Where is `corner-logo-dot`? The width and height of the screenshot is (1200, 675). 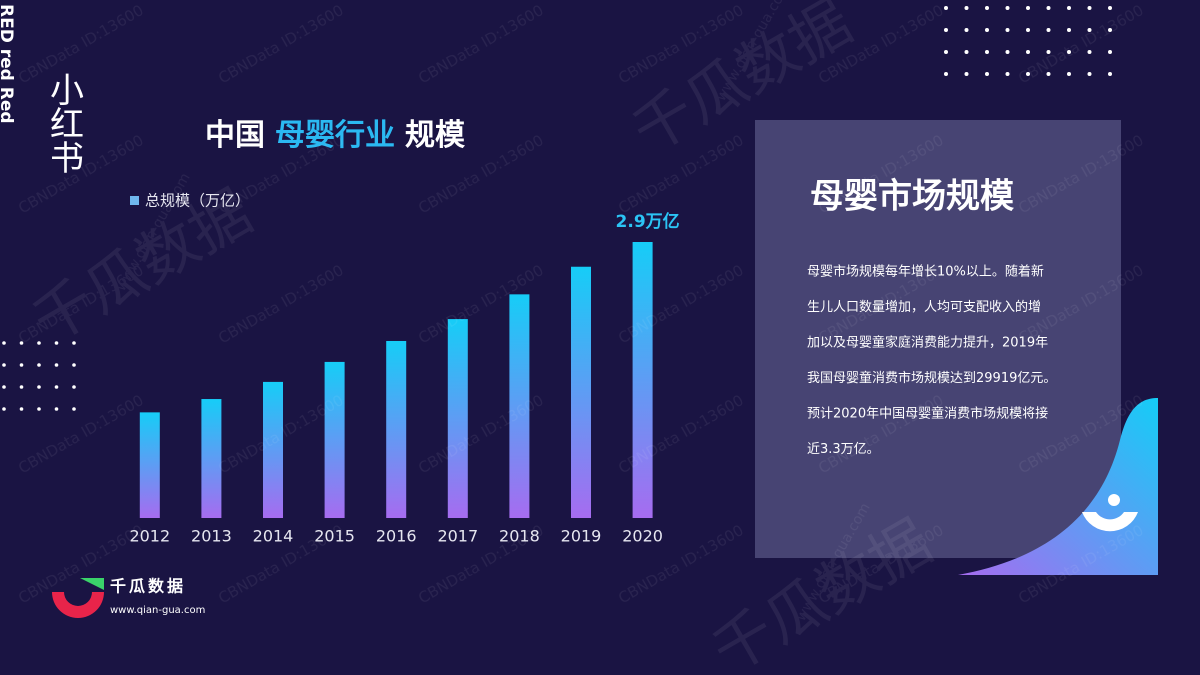
corner-logo-dot is located at coordinates (1114, 500).